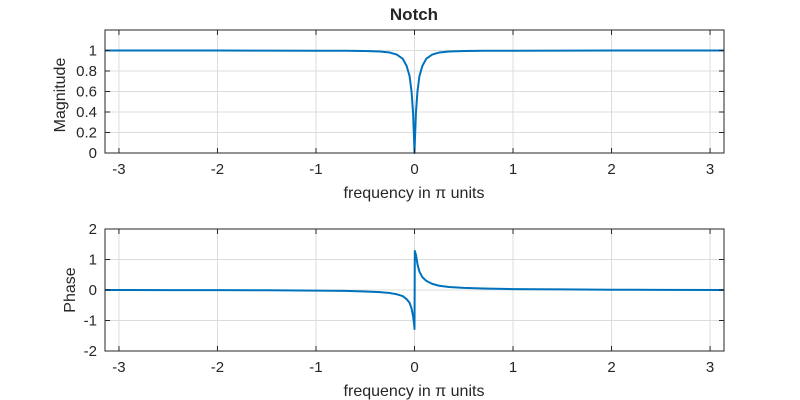  What do you see at coordinates (611, 367) in the screenshot?
I see `phase-x-tick-label: 2` at bounding box center [611, 367].